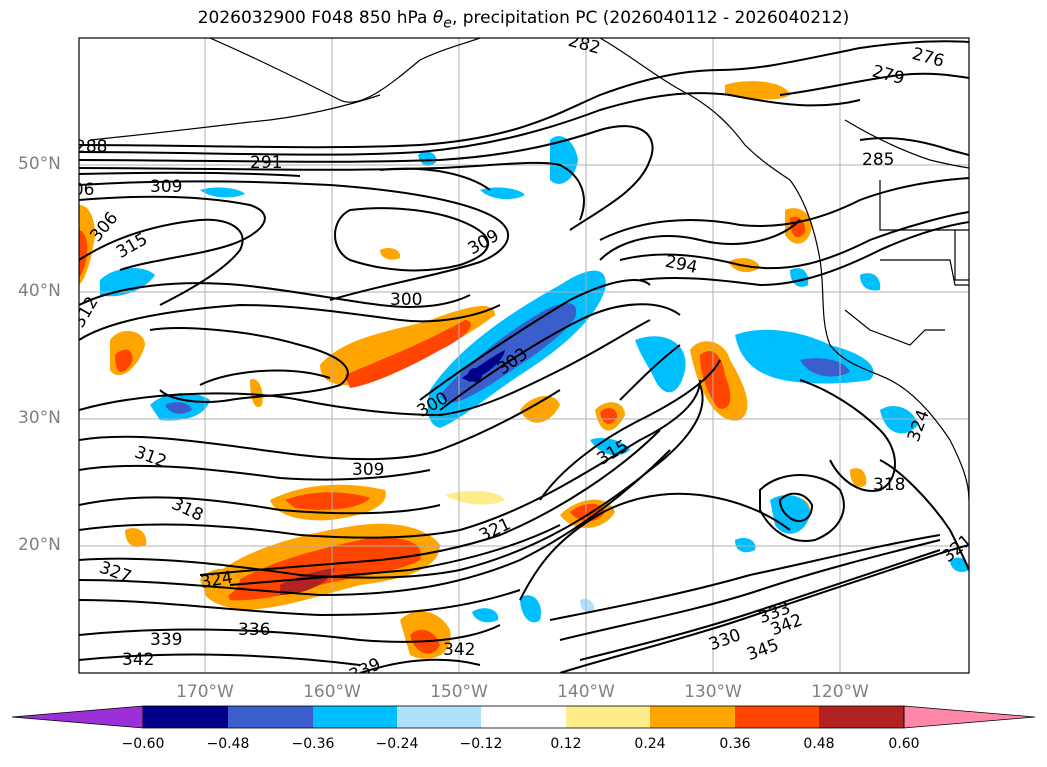 The width and height of the screenshot is (1047, 767). Describe the element at coordinates (166, 640) in the screenshot. I see `contour-label: 339` at that location.